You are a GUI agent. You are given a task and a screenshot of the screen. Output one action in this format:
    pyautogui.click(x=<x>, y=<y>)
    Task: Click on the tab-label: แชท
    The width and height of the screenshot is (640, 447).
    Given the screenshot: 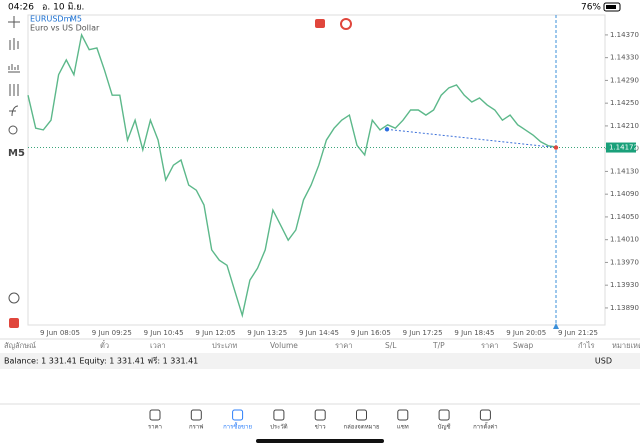 What is the action you would take?
    pyautogui.click(x=403, y=427)
    